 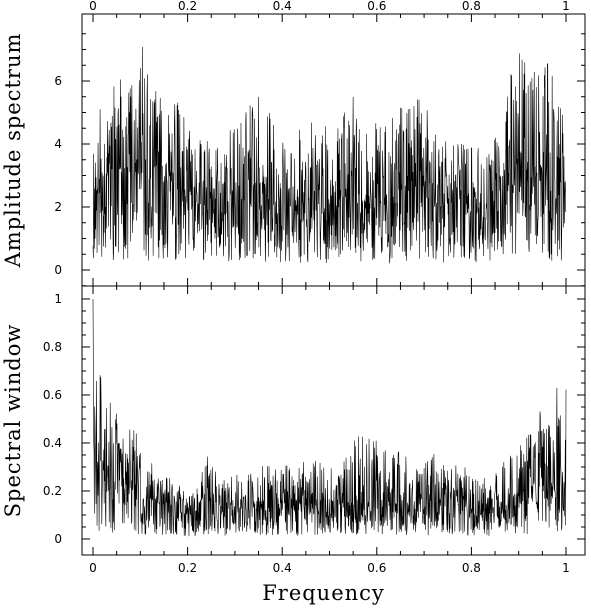 What do you see at coordinates (58, 144) in the screenshot?
I see `y-tick-label: 4` at bounding box center [58, 144].